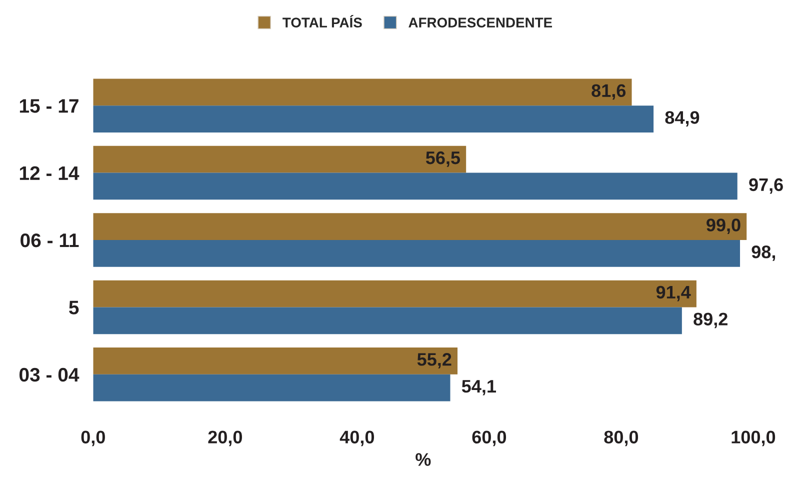 This screenshot has height=480, width=803. Describe the element at coordinates (443, 159) in the screenshot. I see `data-label: 56,5` at that location.